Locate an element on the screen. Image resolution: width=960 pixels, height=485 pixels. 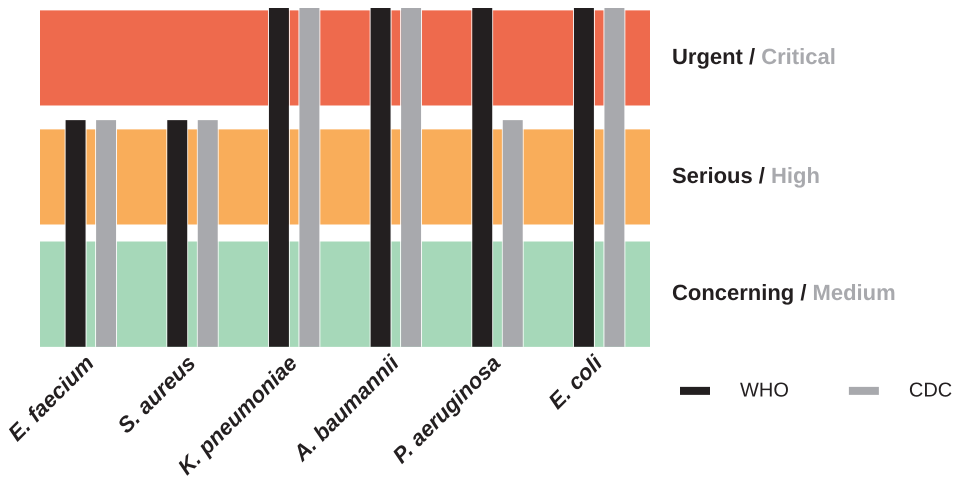
band-label: Concerning / Medium is located at coordinates (784, 293).